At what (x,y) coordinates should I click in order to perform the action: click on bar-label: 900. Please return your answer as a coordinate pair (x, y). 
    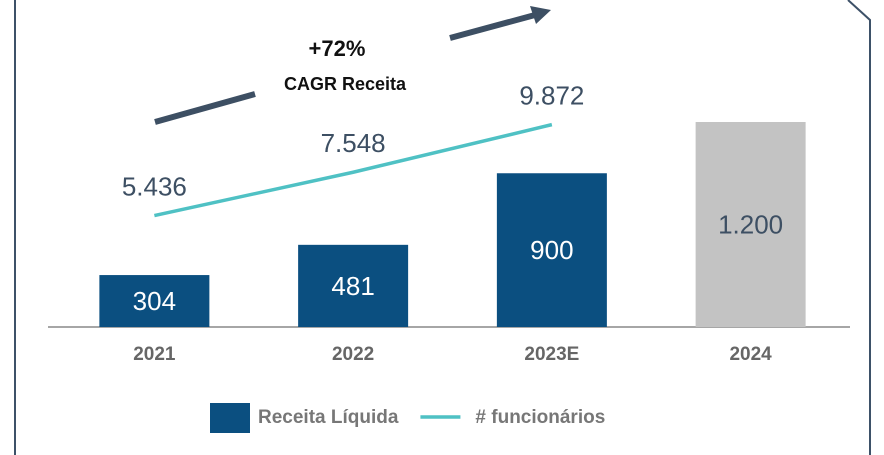
    Looking at the image, I should click on (551, 250).